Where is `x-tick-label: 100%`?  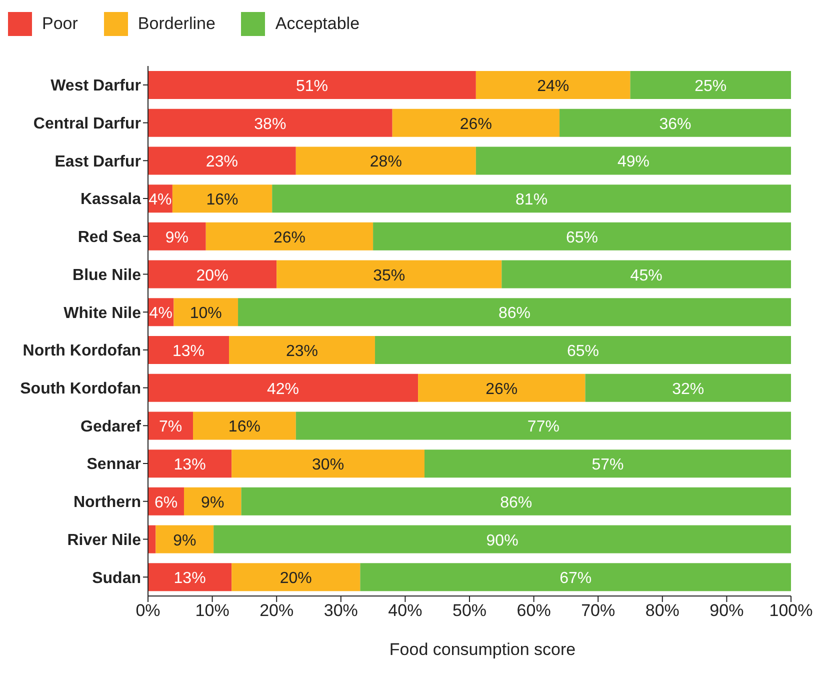 x-tick-label: 100% is located at coordinates (791, 610).